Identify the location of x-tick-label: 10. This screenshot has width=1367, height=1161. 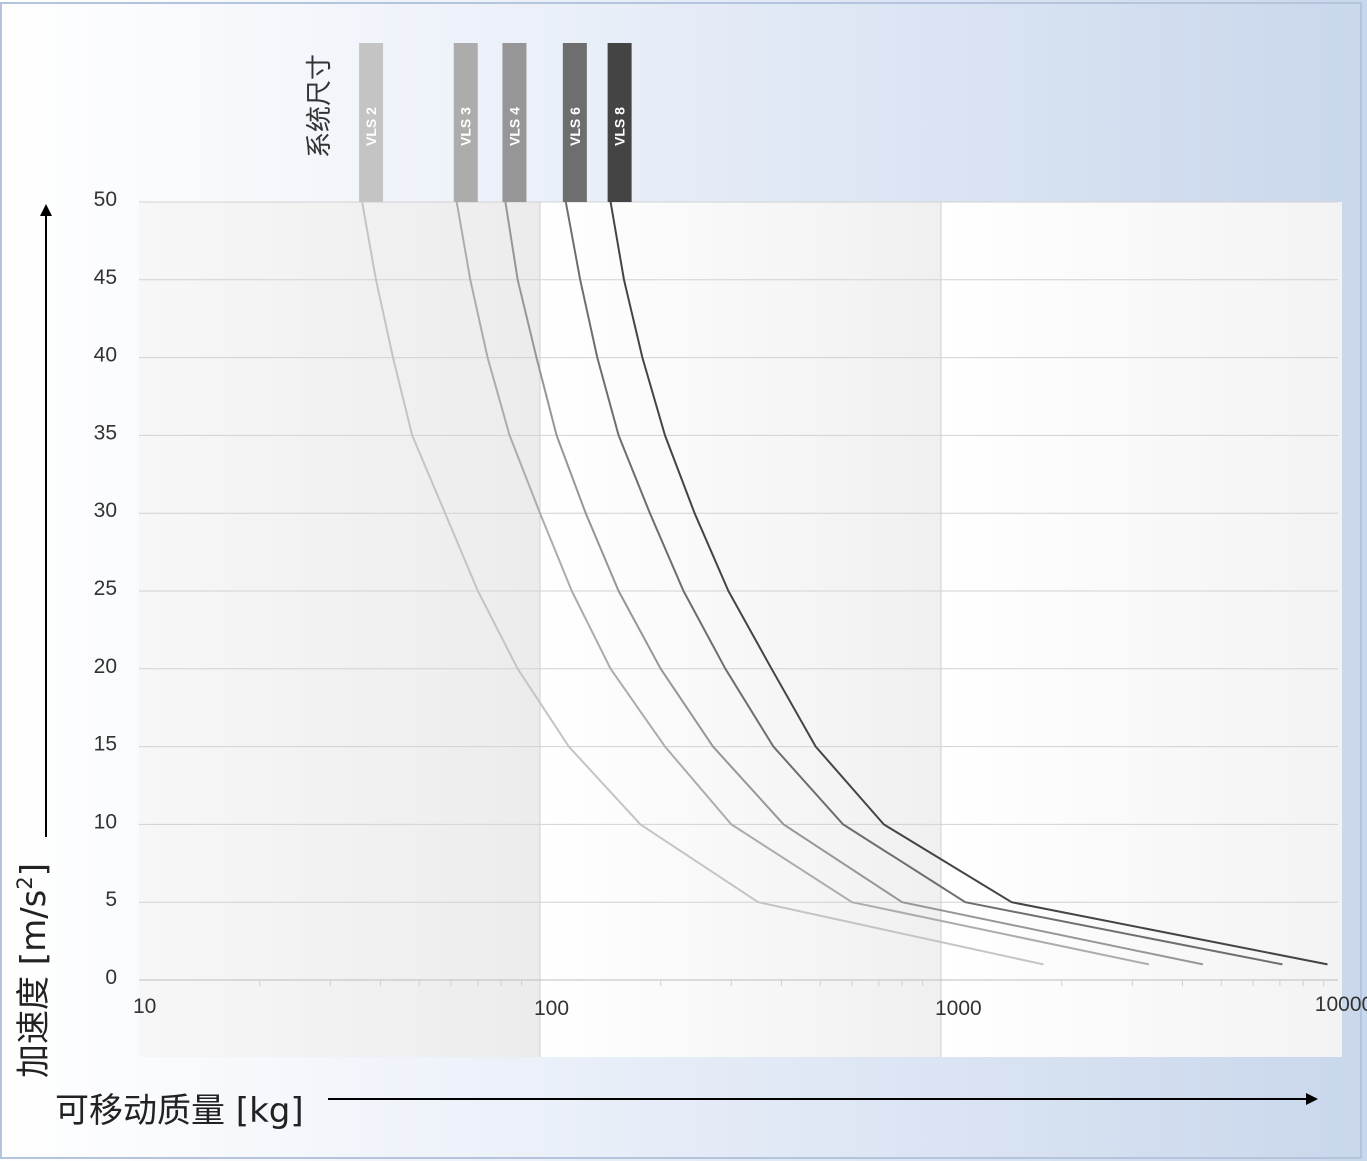
(144, 1006).